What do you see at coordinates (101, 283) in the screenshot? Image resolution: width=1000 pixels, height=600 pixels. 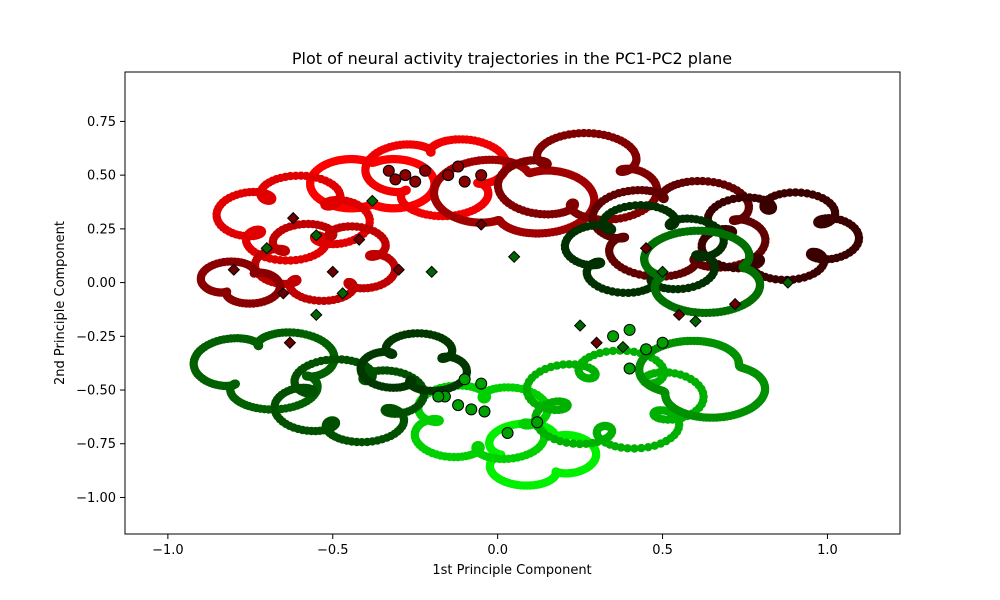 I see `y-tick-label: 0.00` at bounding box center [101, 283].